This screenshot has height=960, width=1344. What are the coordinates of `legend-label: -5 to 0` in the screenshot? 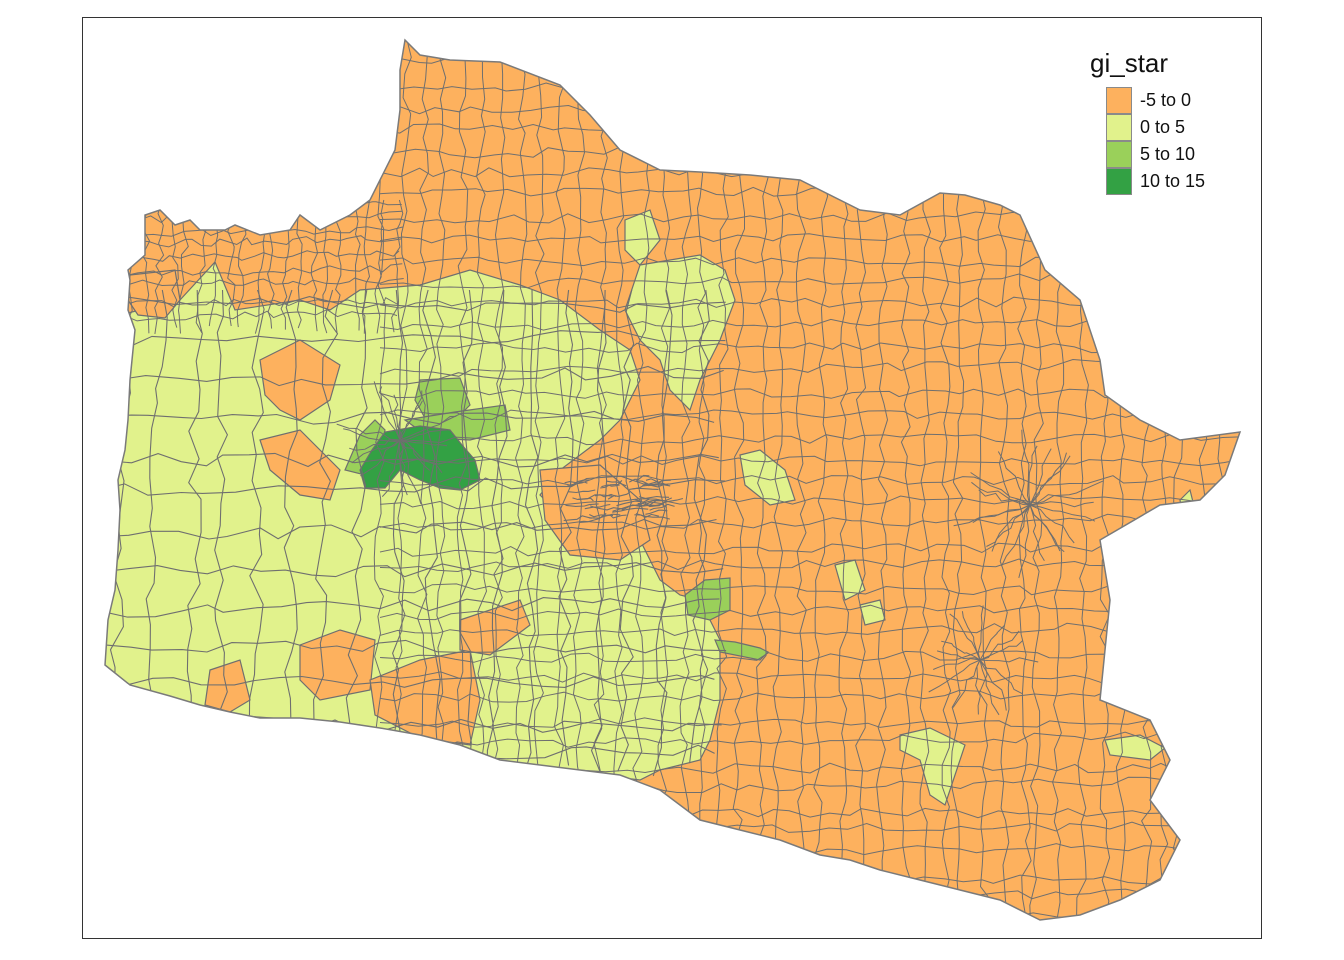 It's located at (1166, 100).